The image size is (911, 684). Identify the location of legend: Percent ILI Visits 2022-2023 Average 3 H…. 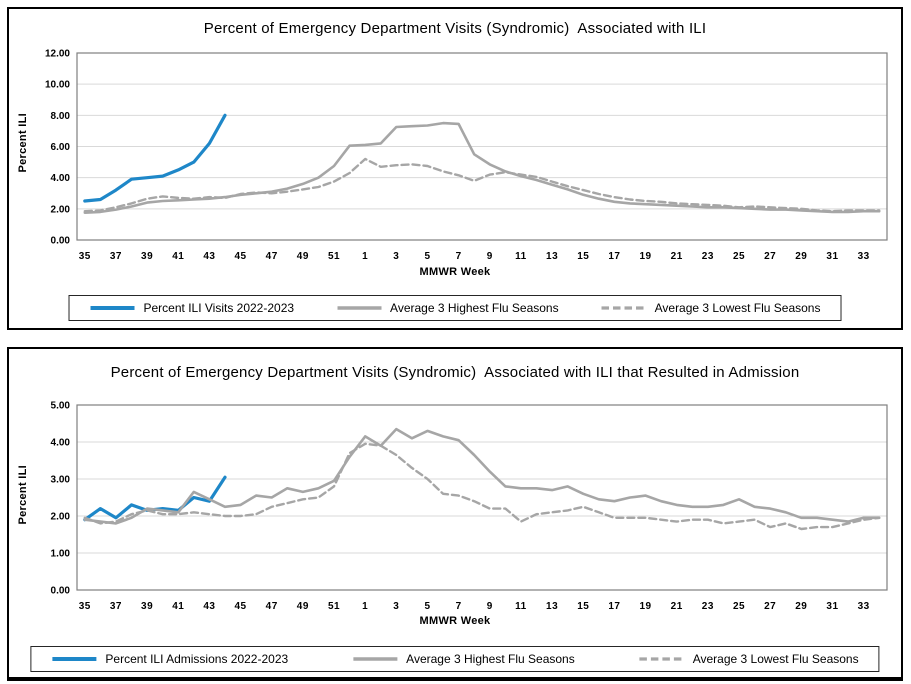
(455, 308).